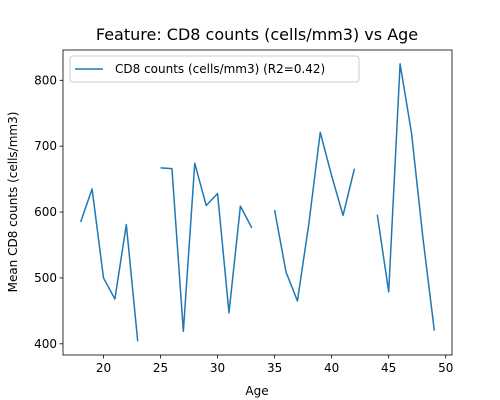  What do you see at coordinates (217, 368) in the screenshot?
I see `x-tick-label: 30` at bounding box center [217, 368].